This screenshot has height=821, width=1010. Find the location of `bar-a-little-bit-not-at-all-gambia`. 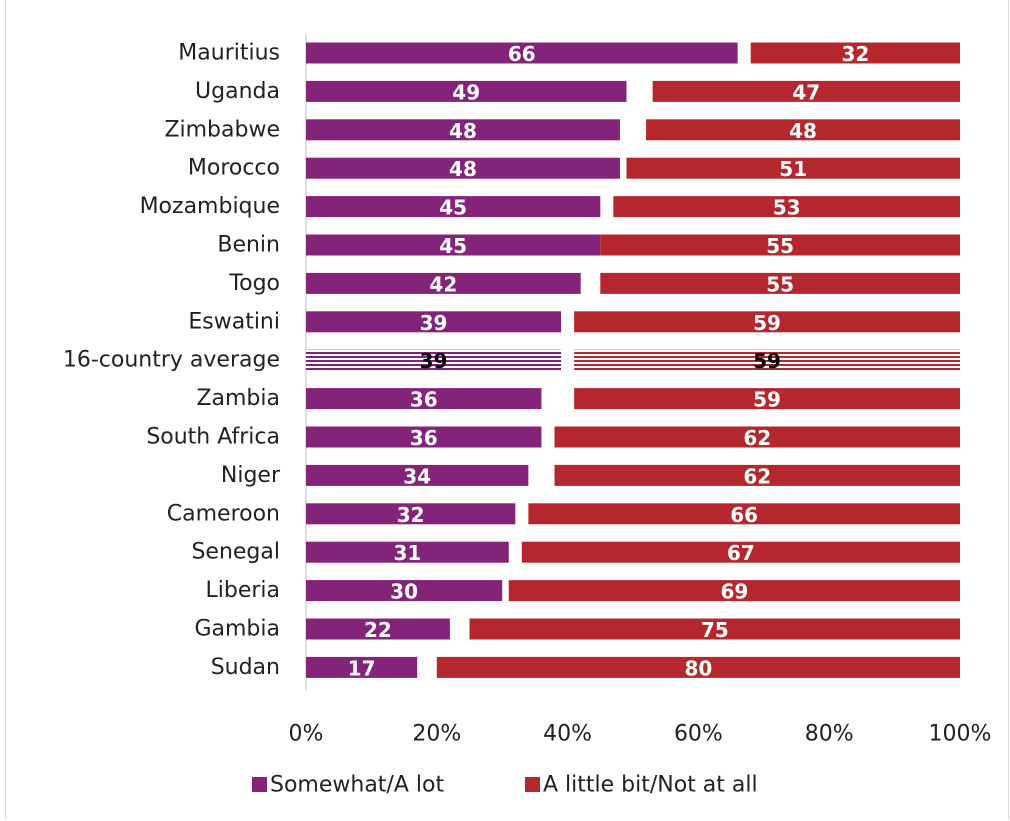

bar-a-little-bit-not-at-all-gambia is located at coordinates (714, 629).